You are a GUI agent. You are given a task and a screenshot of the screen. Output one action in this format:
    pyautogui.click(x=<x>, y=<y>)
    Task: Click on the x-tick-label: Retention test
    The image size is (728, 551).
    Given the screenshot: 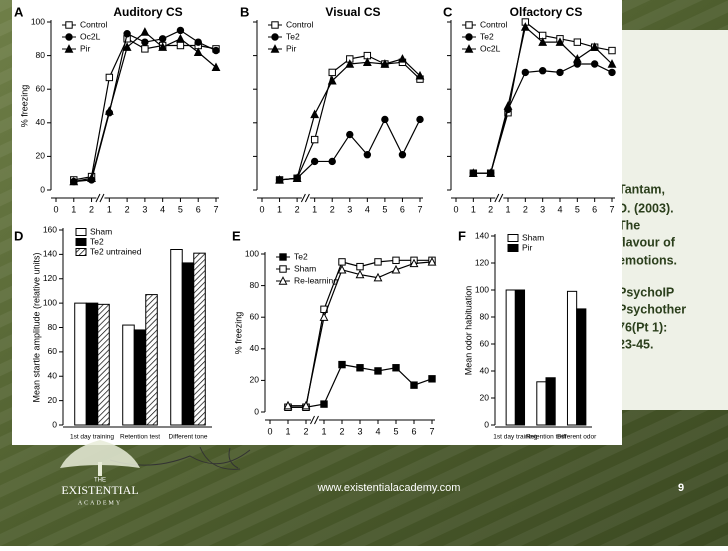 What is the action you would take?
    pyautogui.click(x=546, y=437)
    